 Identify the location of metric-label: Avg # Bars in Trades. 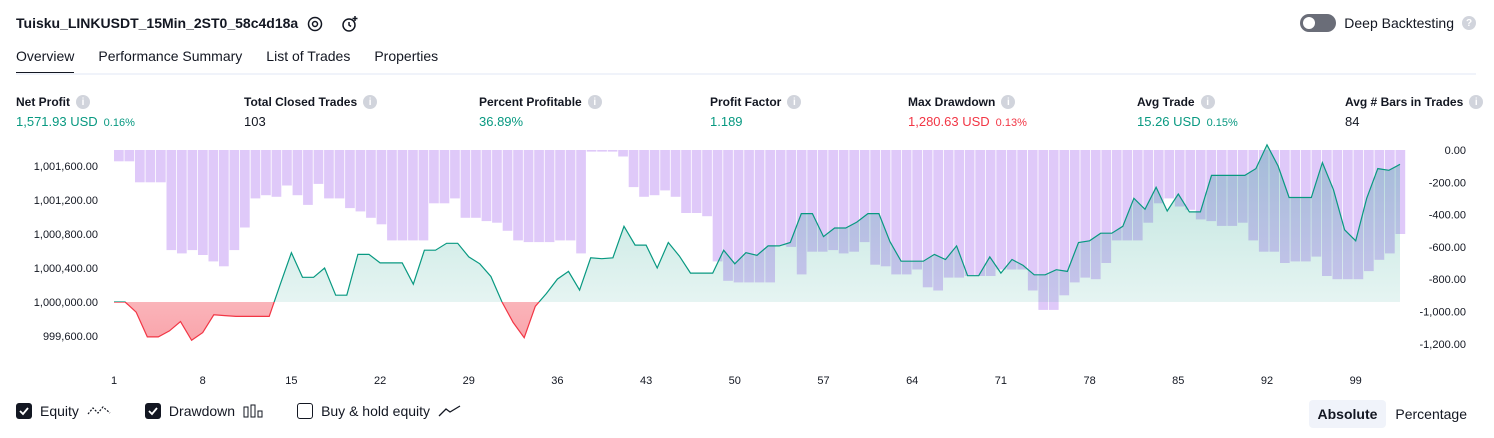
(1404, 102).